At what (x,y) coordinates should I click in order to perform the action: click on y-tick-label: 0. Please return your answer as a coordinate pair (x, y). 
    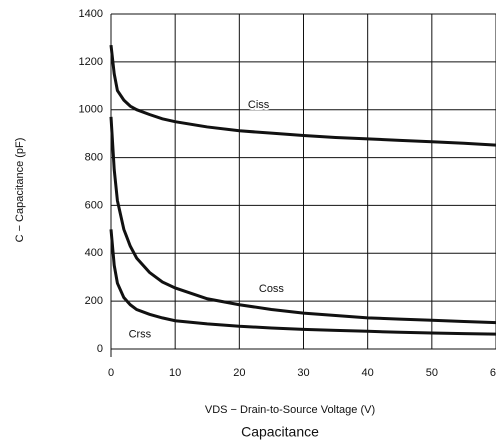
    Looking at the image, I should click on (100, 349).